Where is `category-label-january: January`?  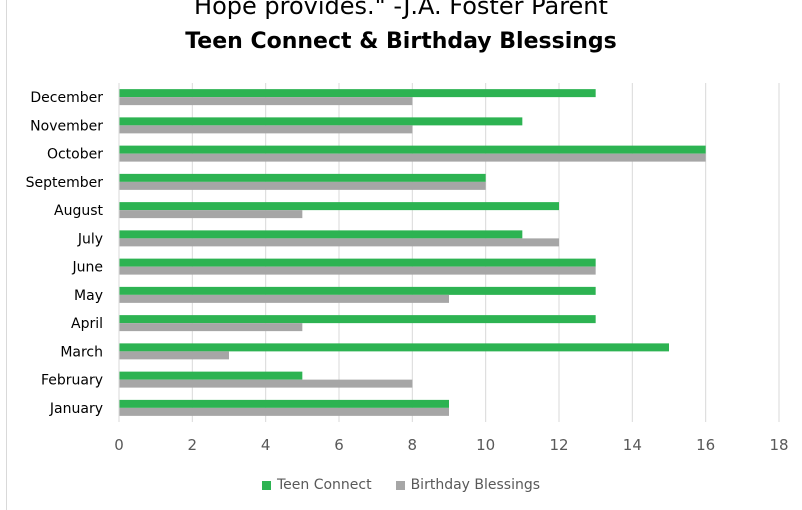 category-label-january: January is located at coordinates (76, 409).